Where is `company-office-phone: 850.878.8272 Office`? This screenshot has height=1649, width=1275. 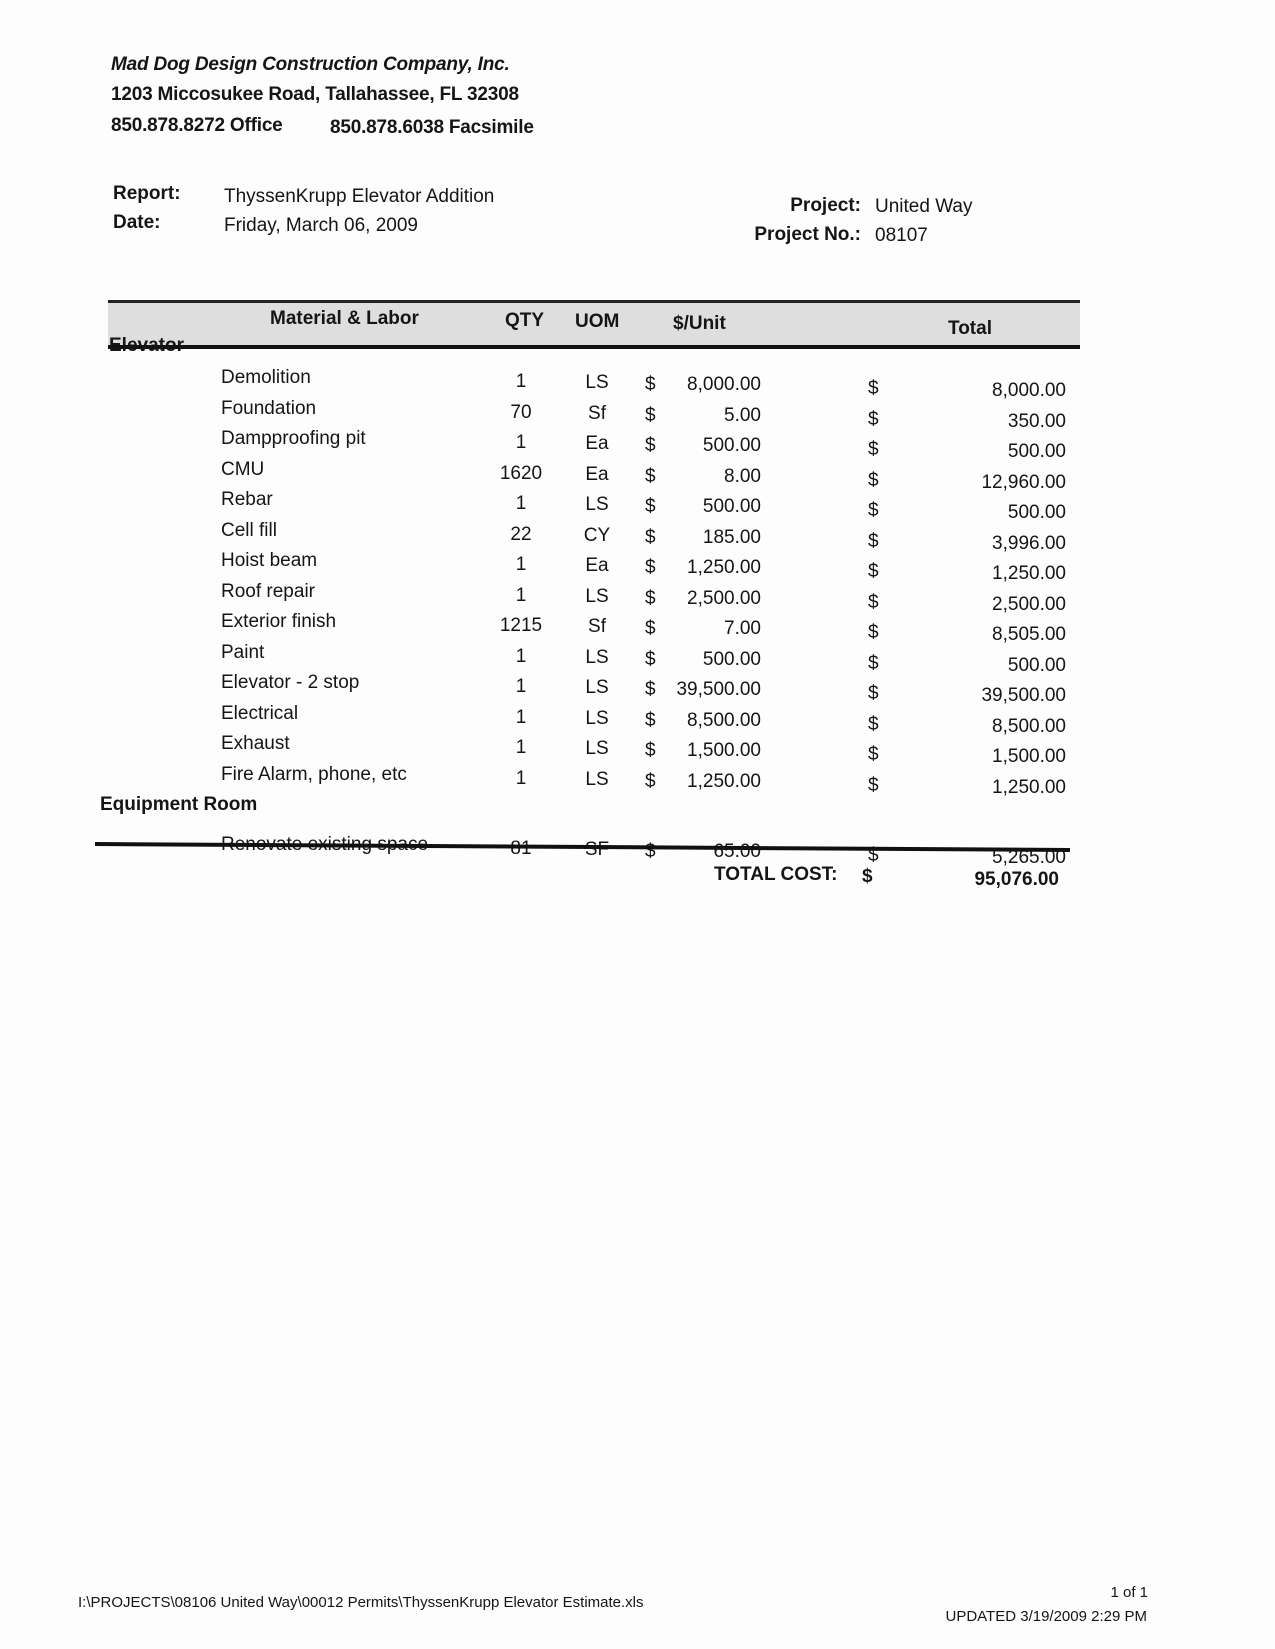 company-office-phone: 850.878.8272 Office is located at coordinates (197, 125).